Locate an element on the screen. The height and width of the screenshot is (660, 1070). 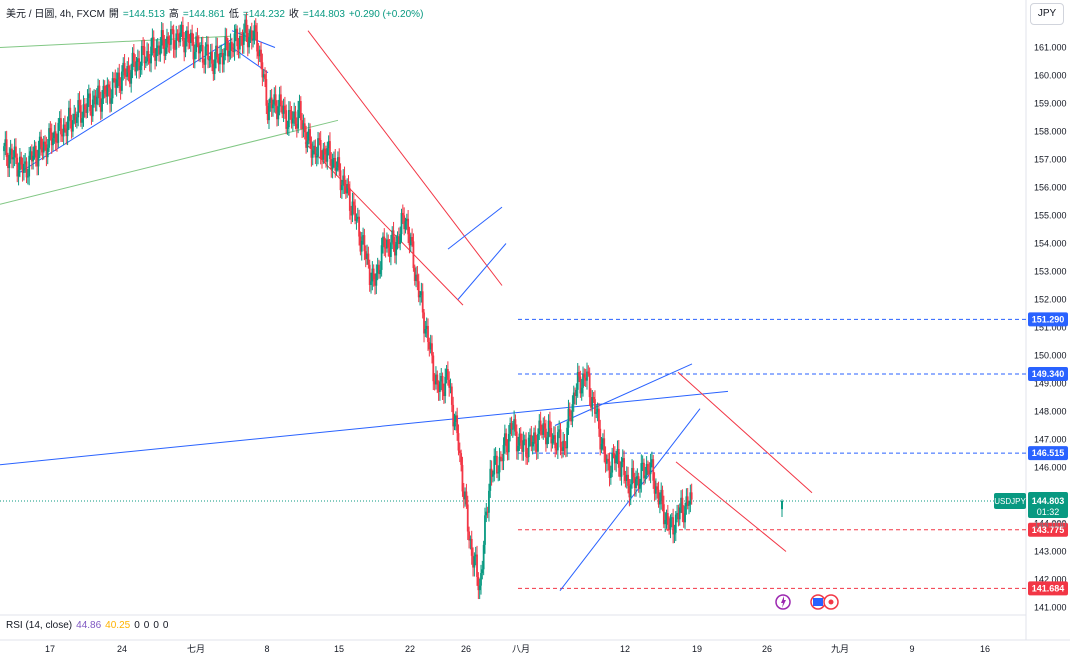
close-value: =144.803 is located at coordinates (323, 14).